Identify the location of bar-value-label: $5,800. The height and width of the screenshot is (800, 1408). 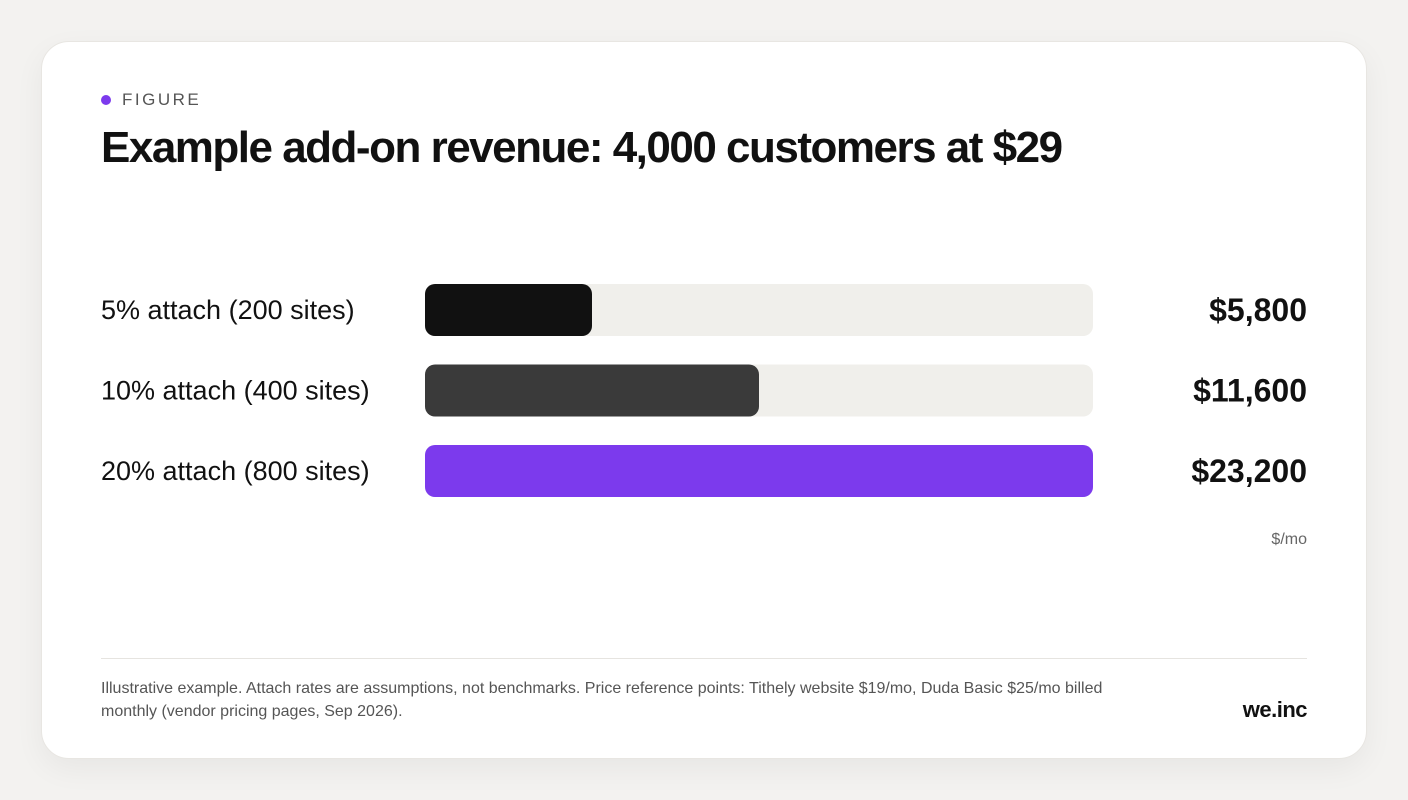
(1258, 310).